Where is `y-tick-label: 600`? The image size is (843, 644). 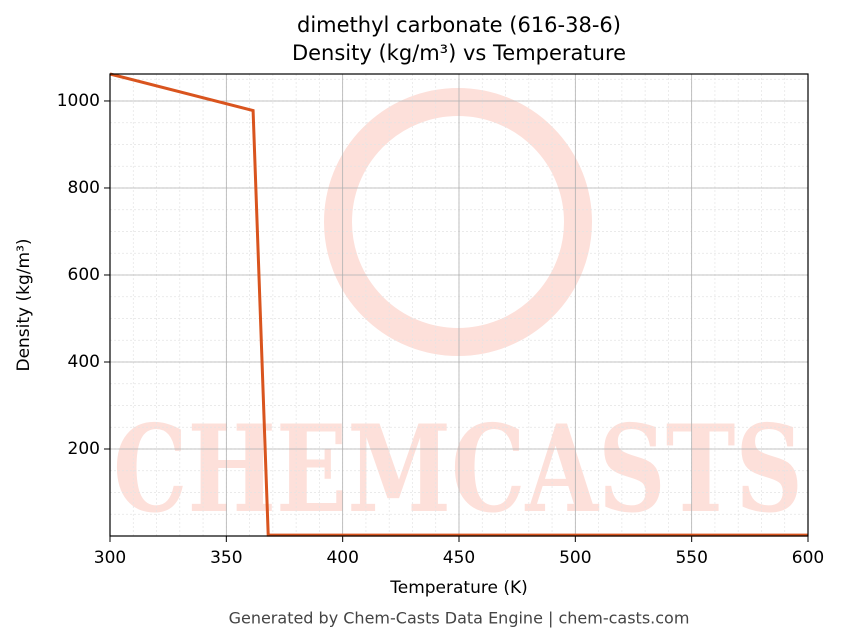
y-tick-label: 600 is located at coordinates (84, 275).